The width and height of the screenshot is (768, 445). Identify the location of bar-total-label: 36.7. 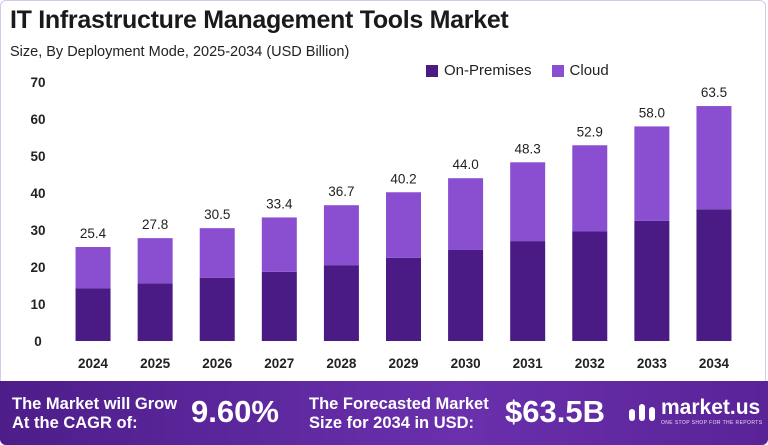
(341, 191).